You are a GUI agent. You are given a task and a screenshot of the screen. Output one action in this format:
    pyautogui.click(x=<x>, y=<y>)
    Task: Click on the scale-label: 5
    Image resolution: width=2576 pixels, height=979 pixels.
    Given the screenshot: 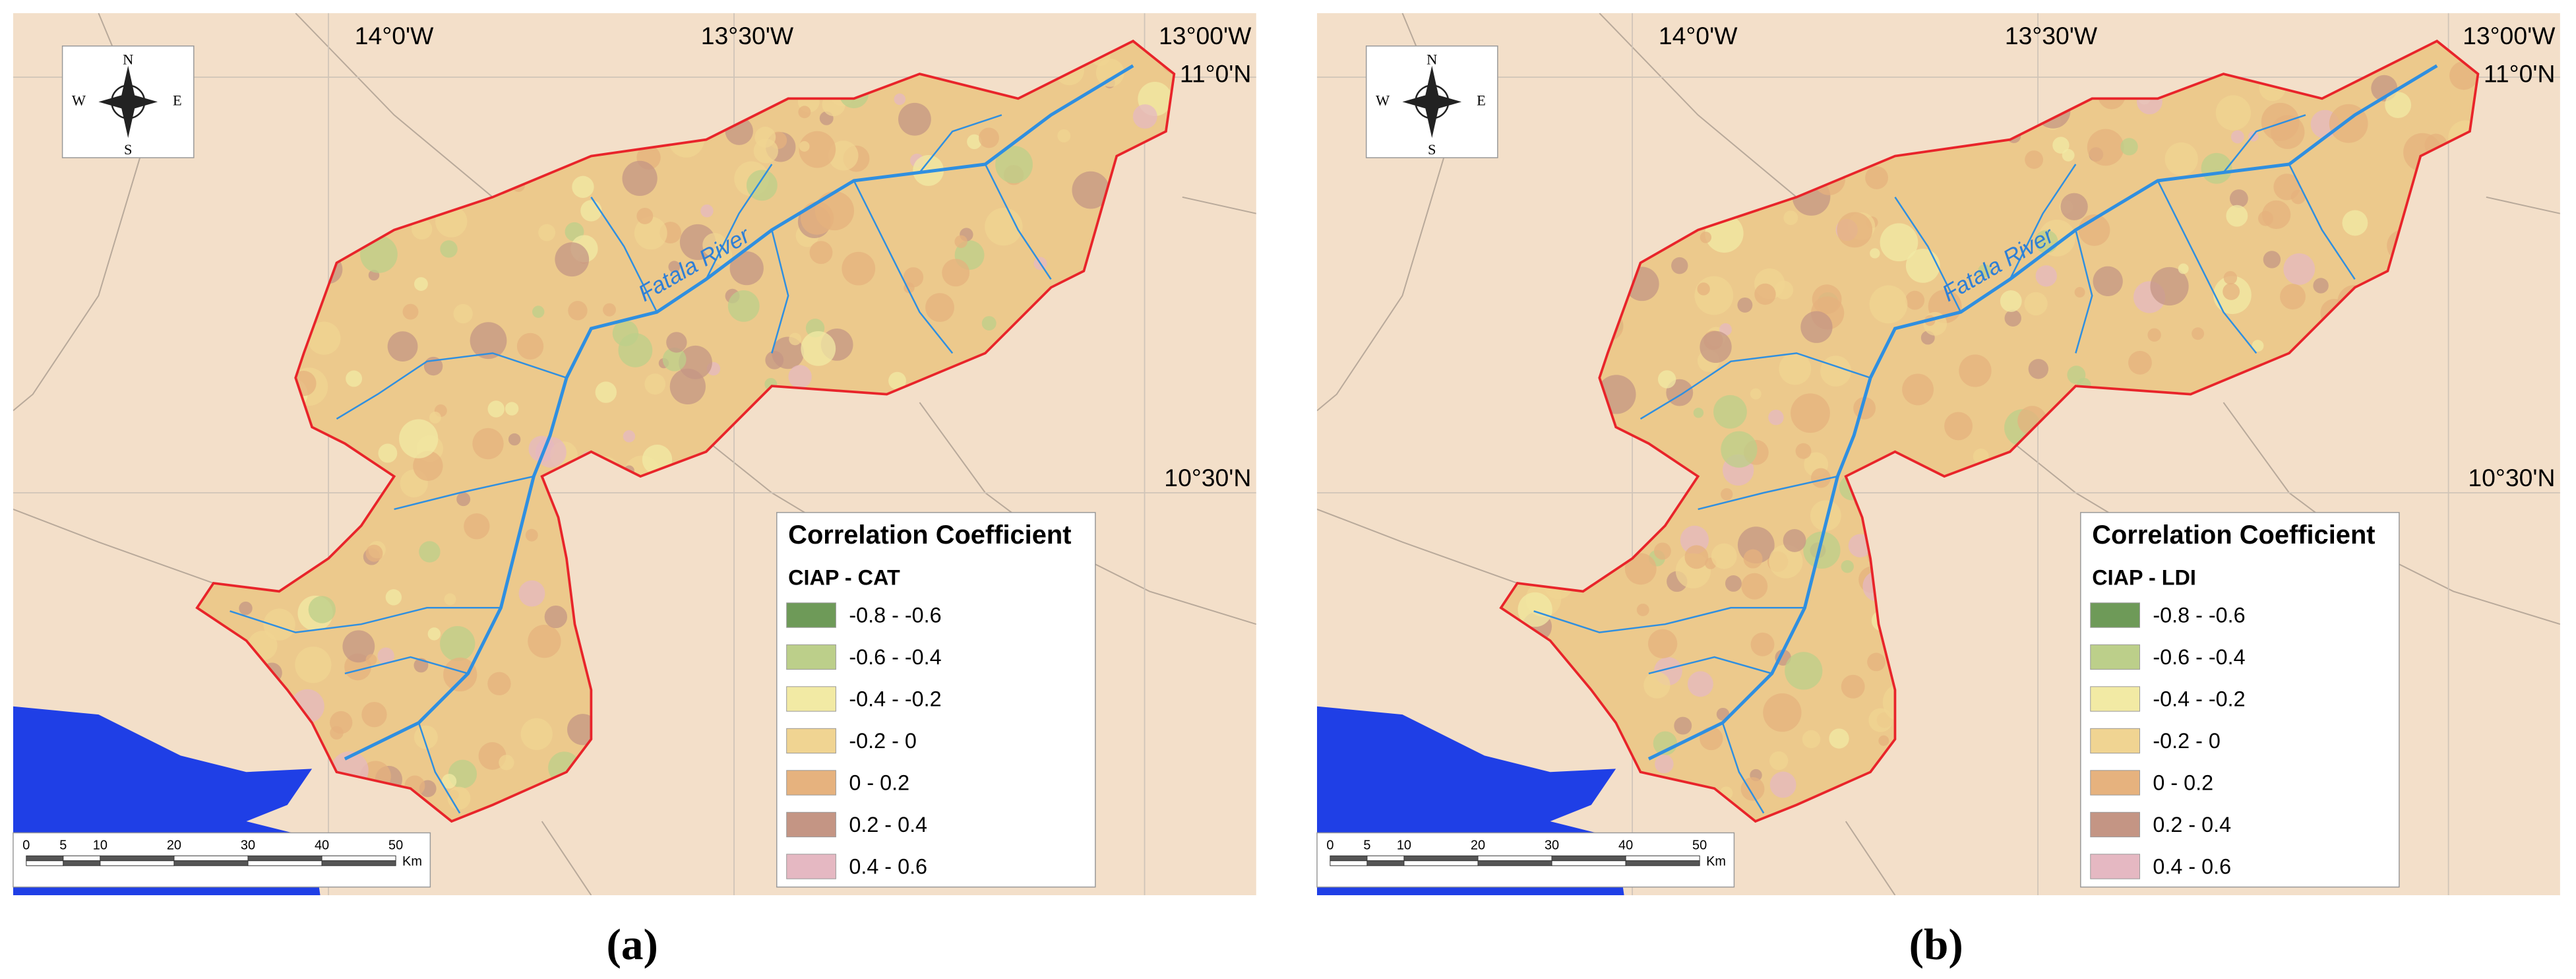 What is the action you would take?
    pyautogui.click(x=63, y=845)
    